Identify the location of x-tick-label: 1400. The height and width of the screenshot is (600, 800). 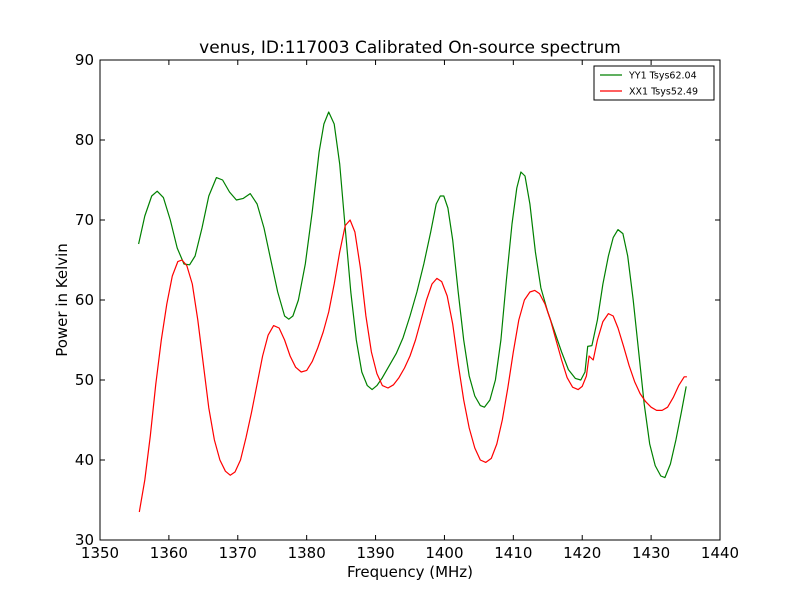
(444, 553).